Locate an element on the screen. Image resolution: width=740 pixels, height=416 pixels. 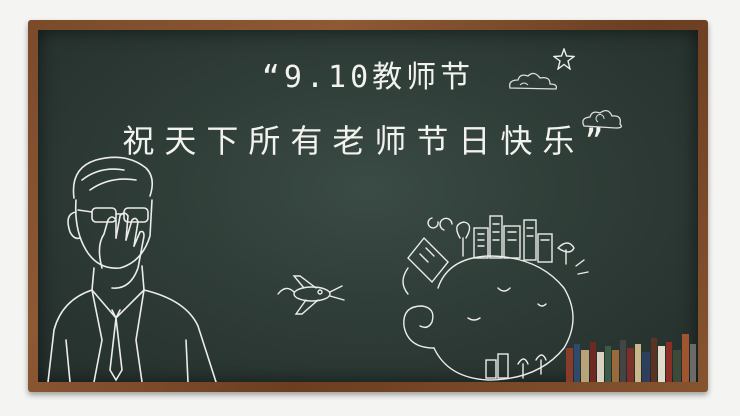
airplane-icon is located at coordinates (311, 295).